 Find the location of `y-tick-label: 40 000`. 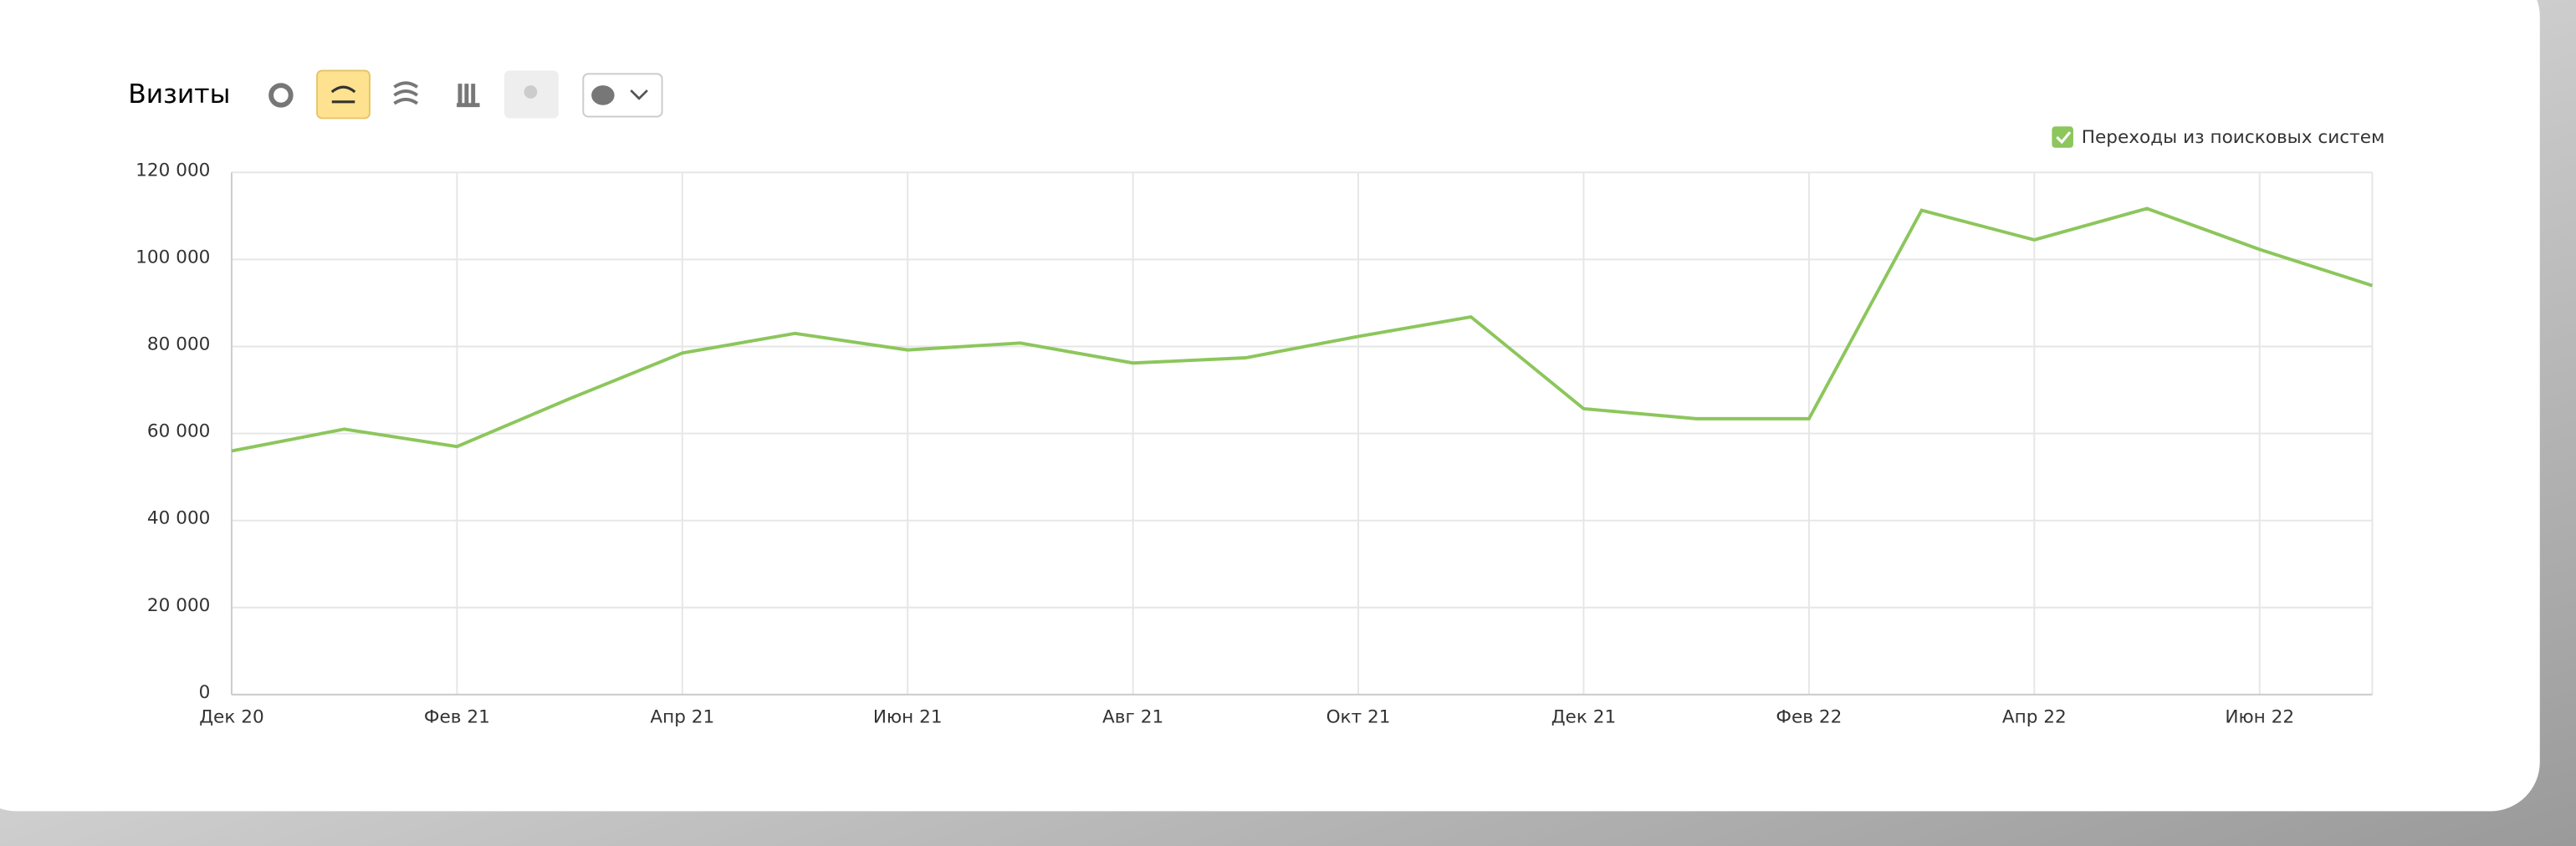

y-tick-label: 40 000 is located at coordinates (179, 518).